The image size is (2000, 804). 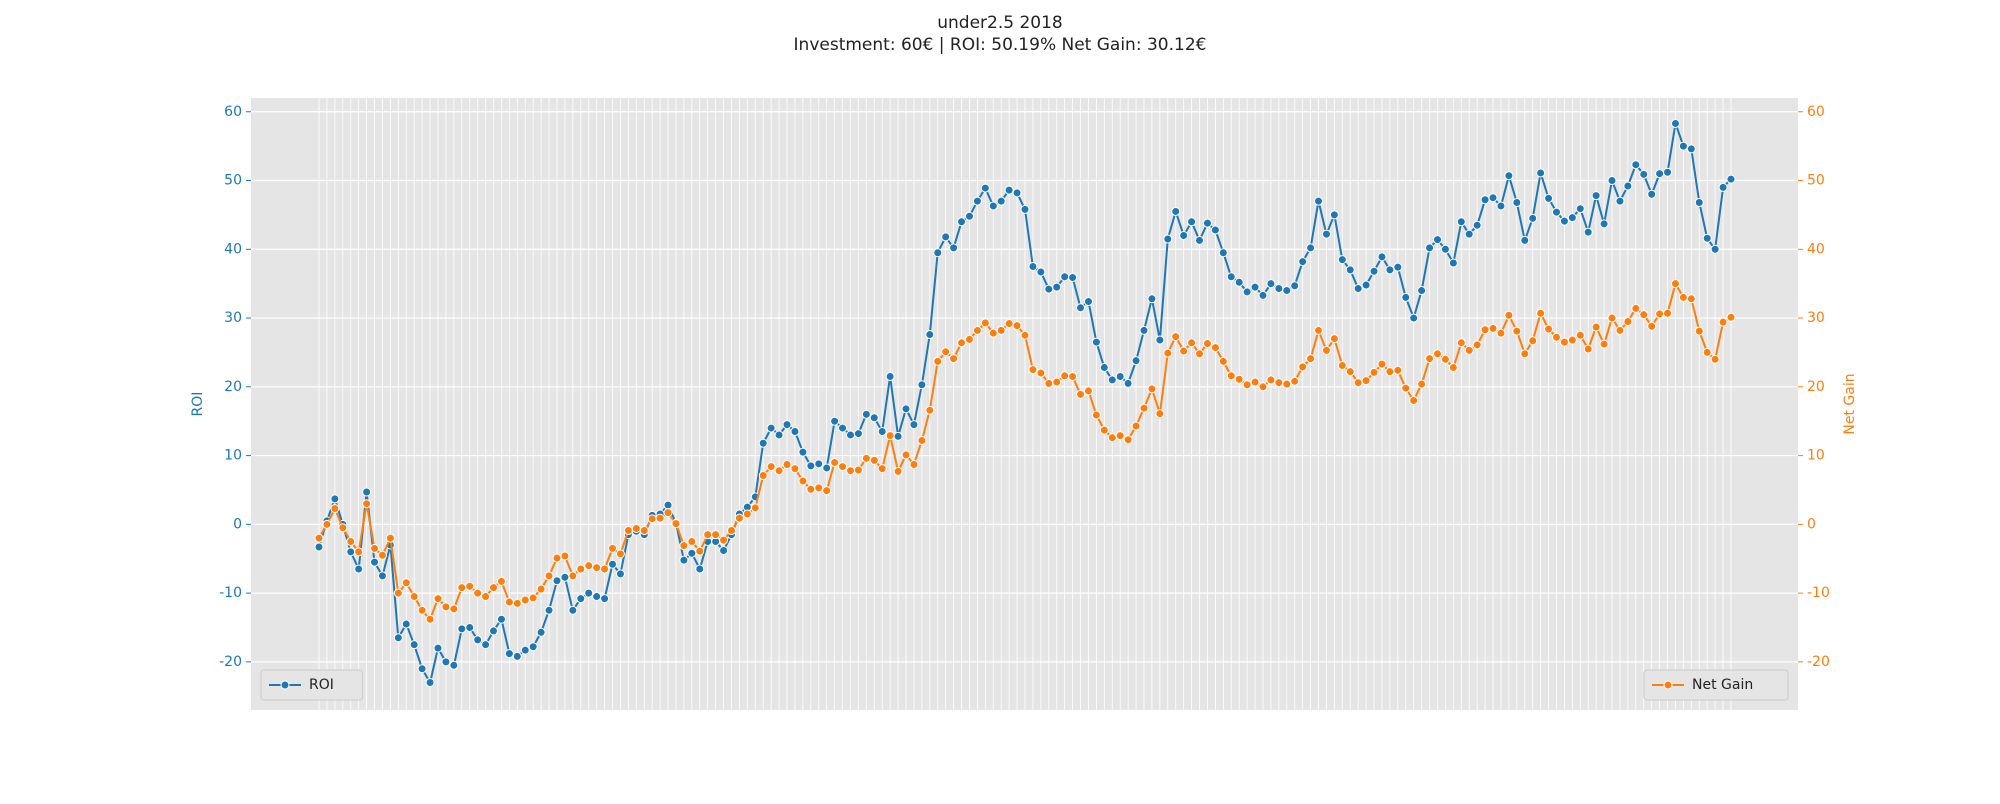 What do you see at coordinates (1816, 112) in the screenshot?
I see `y2-tick-label: 60` at bounding box center [1816, 112].